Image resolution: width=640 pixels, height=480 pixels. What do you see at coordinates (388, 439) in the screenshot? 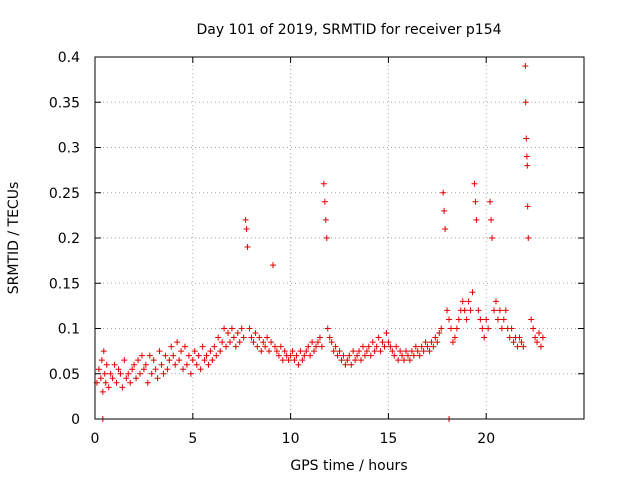
I see `x-tick-label: 15` at bounding box center [388, 439].